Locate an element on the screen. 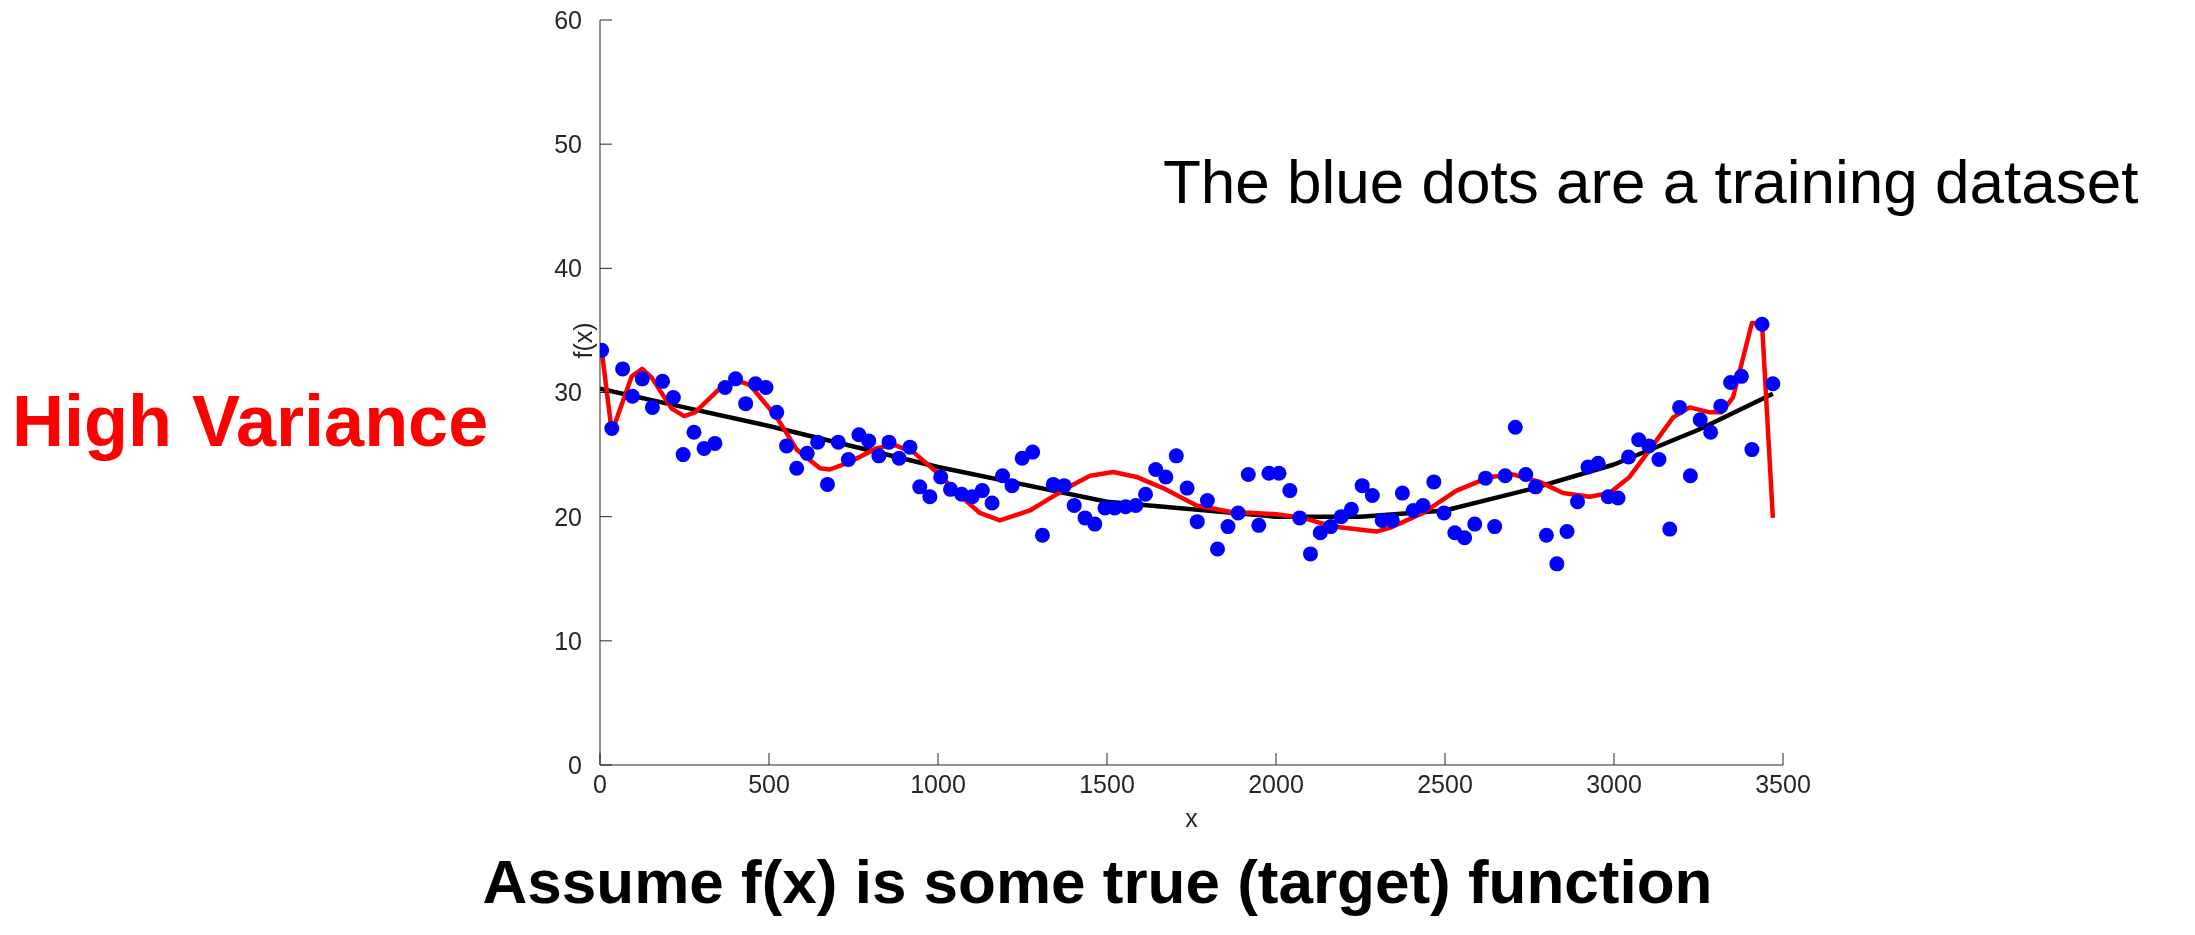 This screenshot has height=935, width=2195. y-tick-label: 0 is located at coordinates (575, 764).